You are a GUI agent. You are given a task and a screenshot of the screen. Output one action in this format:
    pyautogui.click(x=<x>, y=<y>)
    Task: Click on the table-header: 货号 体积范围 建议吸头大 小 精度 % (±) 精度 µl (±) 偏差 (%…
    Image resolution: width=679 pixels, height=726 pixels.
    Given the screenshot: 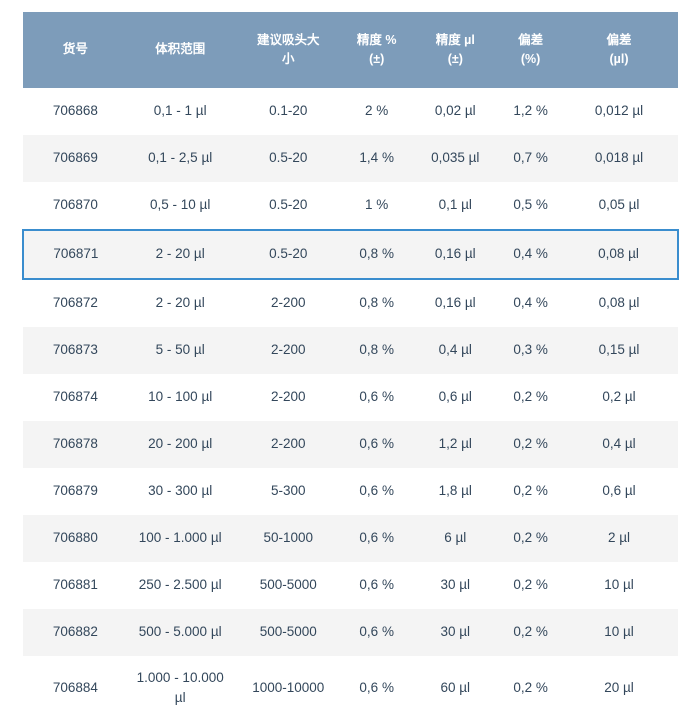 What is the action you would take?
    pyautogui.click(x=350, y=50)
    